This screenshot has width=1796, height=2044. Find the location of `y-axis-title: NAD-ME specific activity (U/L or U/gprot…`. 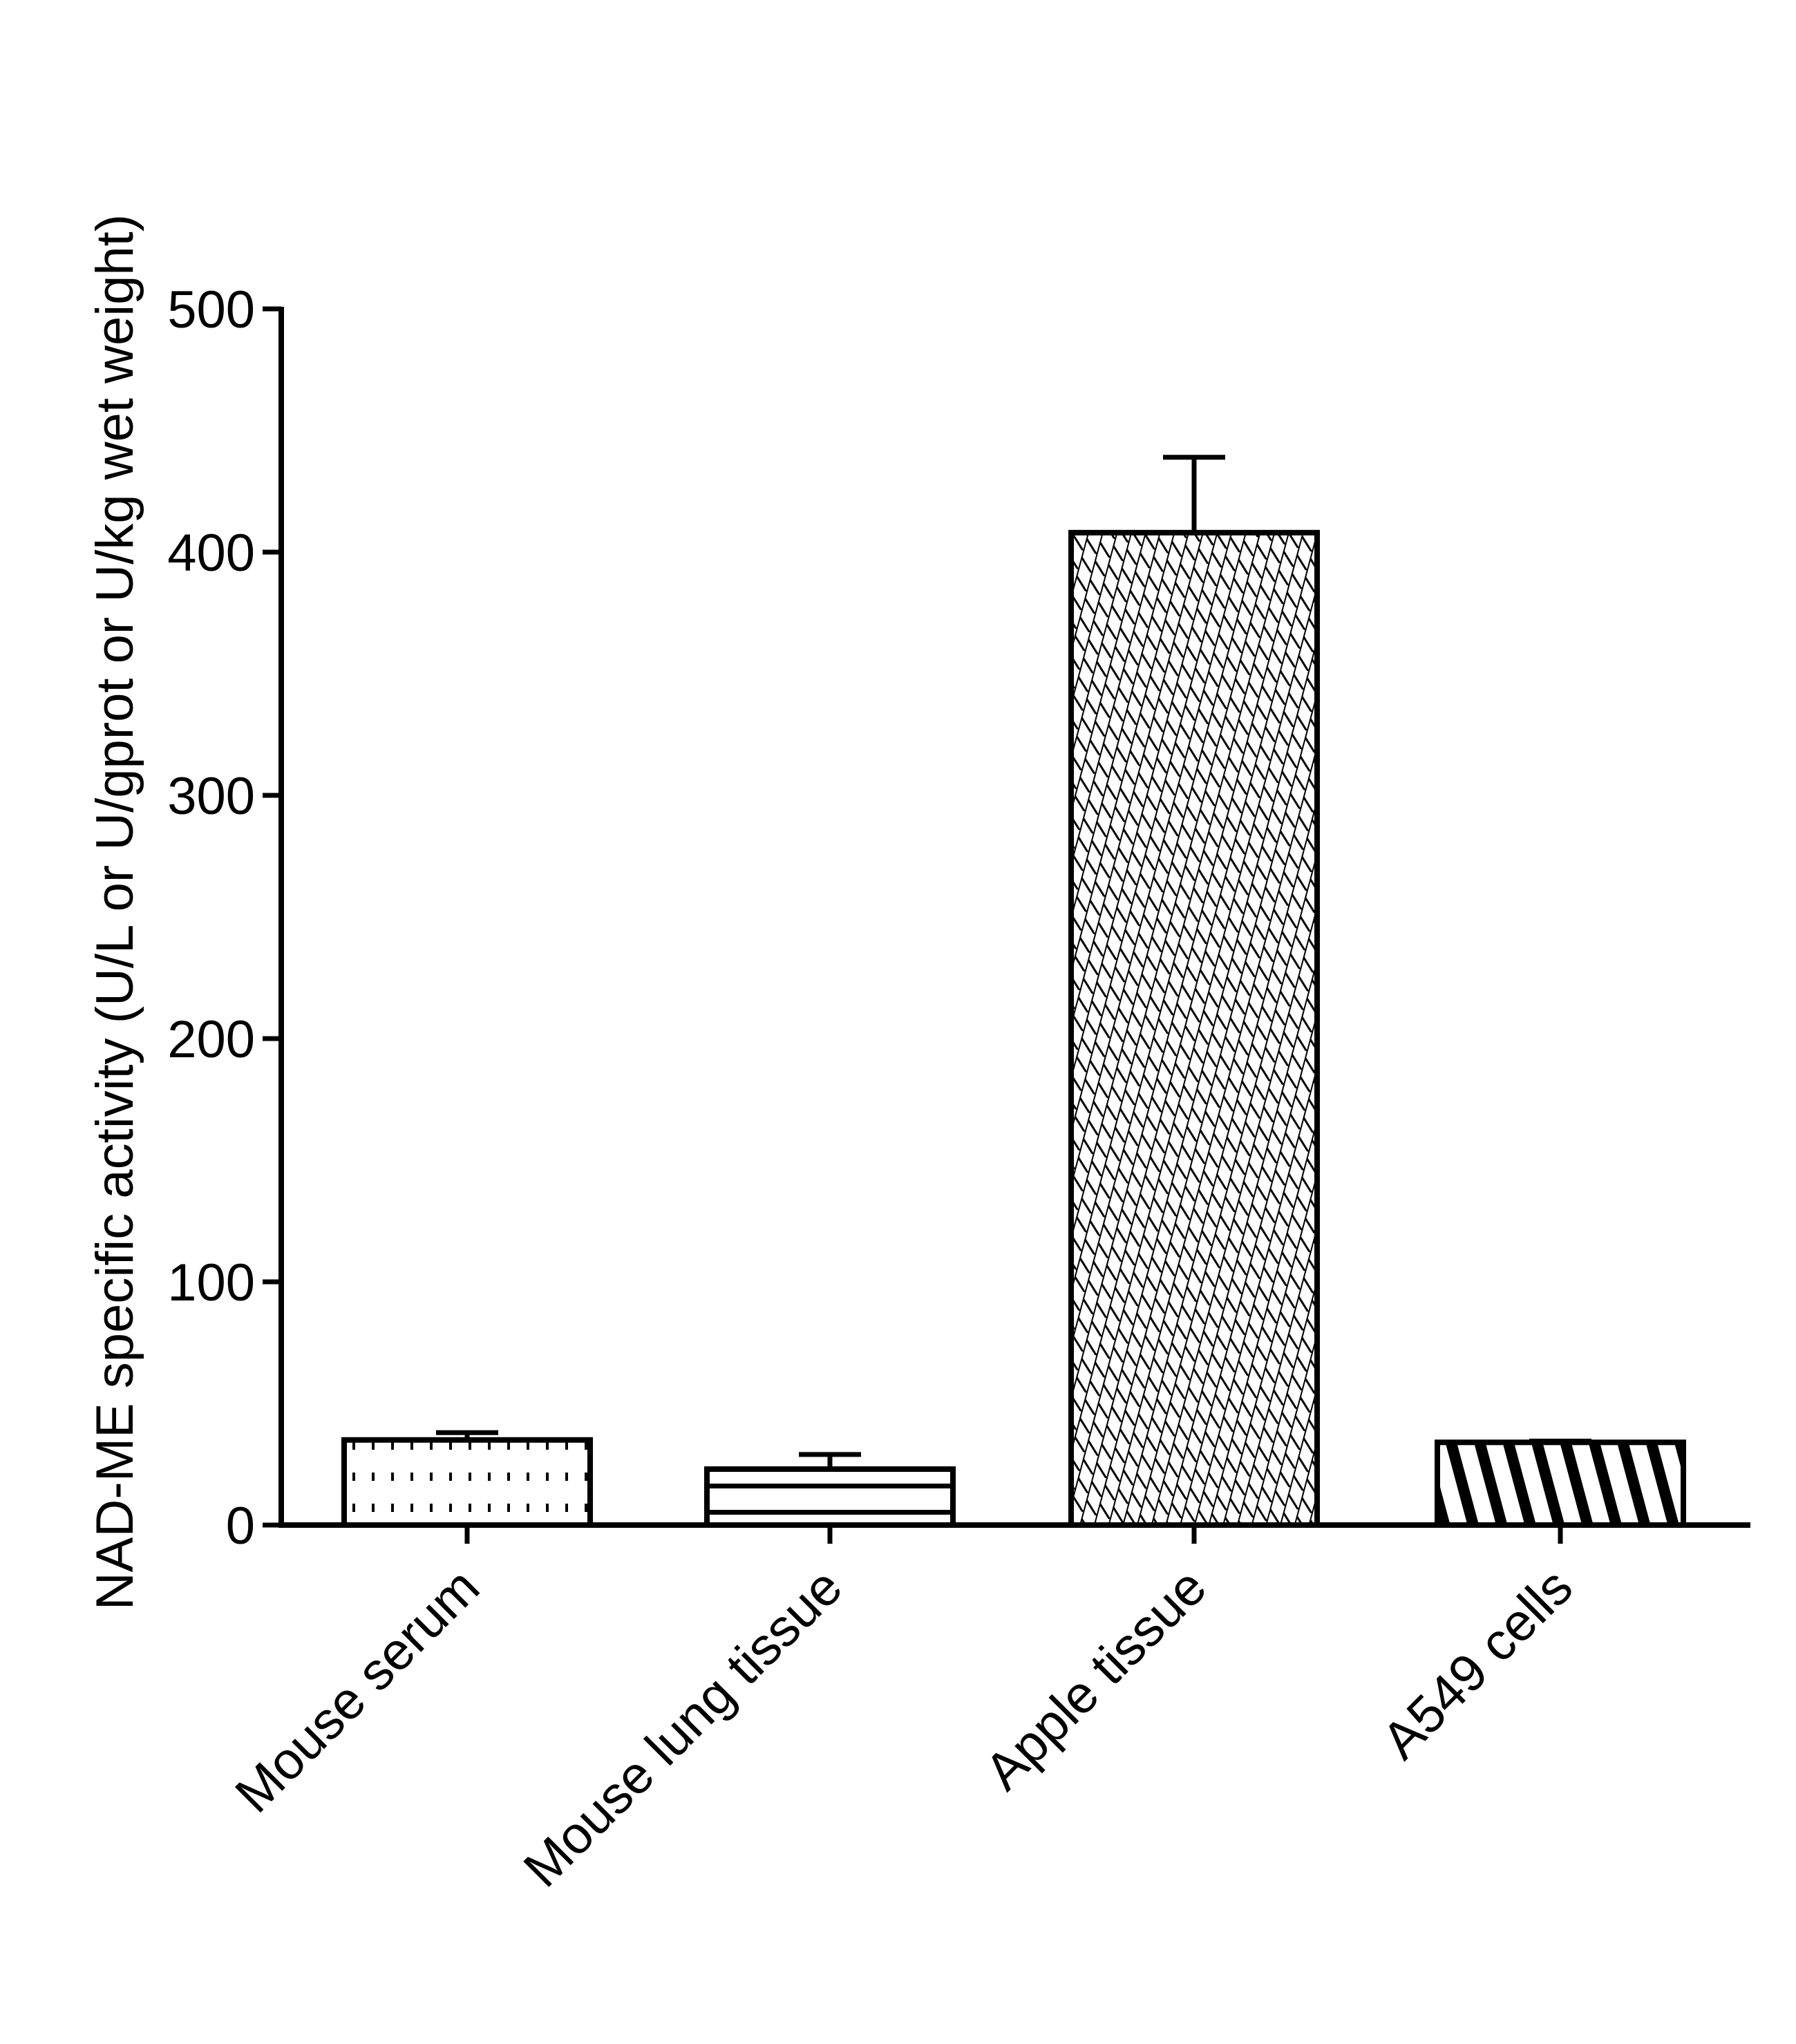

y-axis-title: NAD-ME specific activity (U/L or U/gprot… is located at coordinates (115, 912).